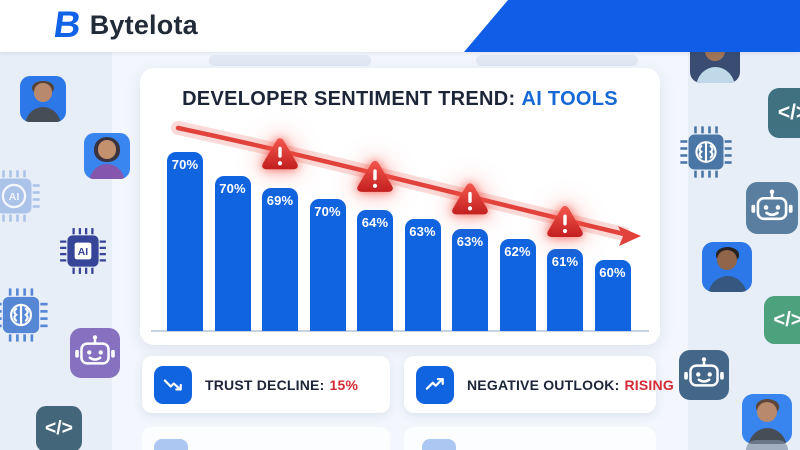 This screenshot has width=800, height=450. I want to click on brand-logo: B Bytelota, so click(124, 24).